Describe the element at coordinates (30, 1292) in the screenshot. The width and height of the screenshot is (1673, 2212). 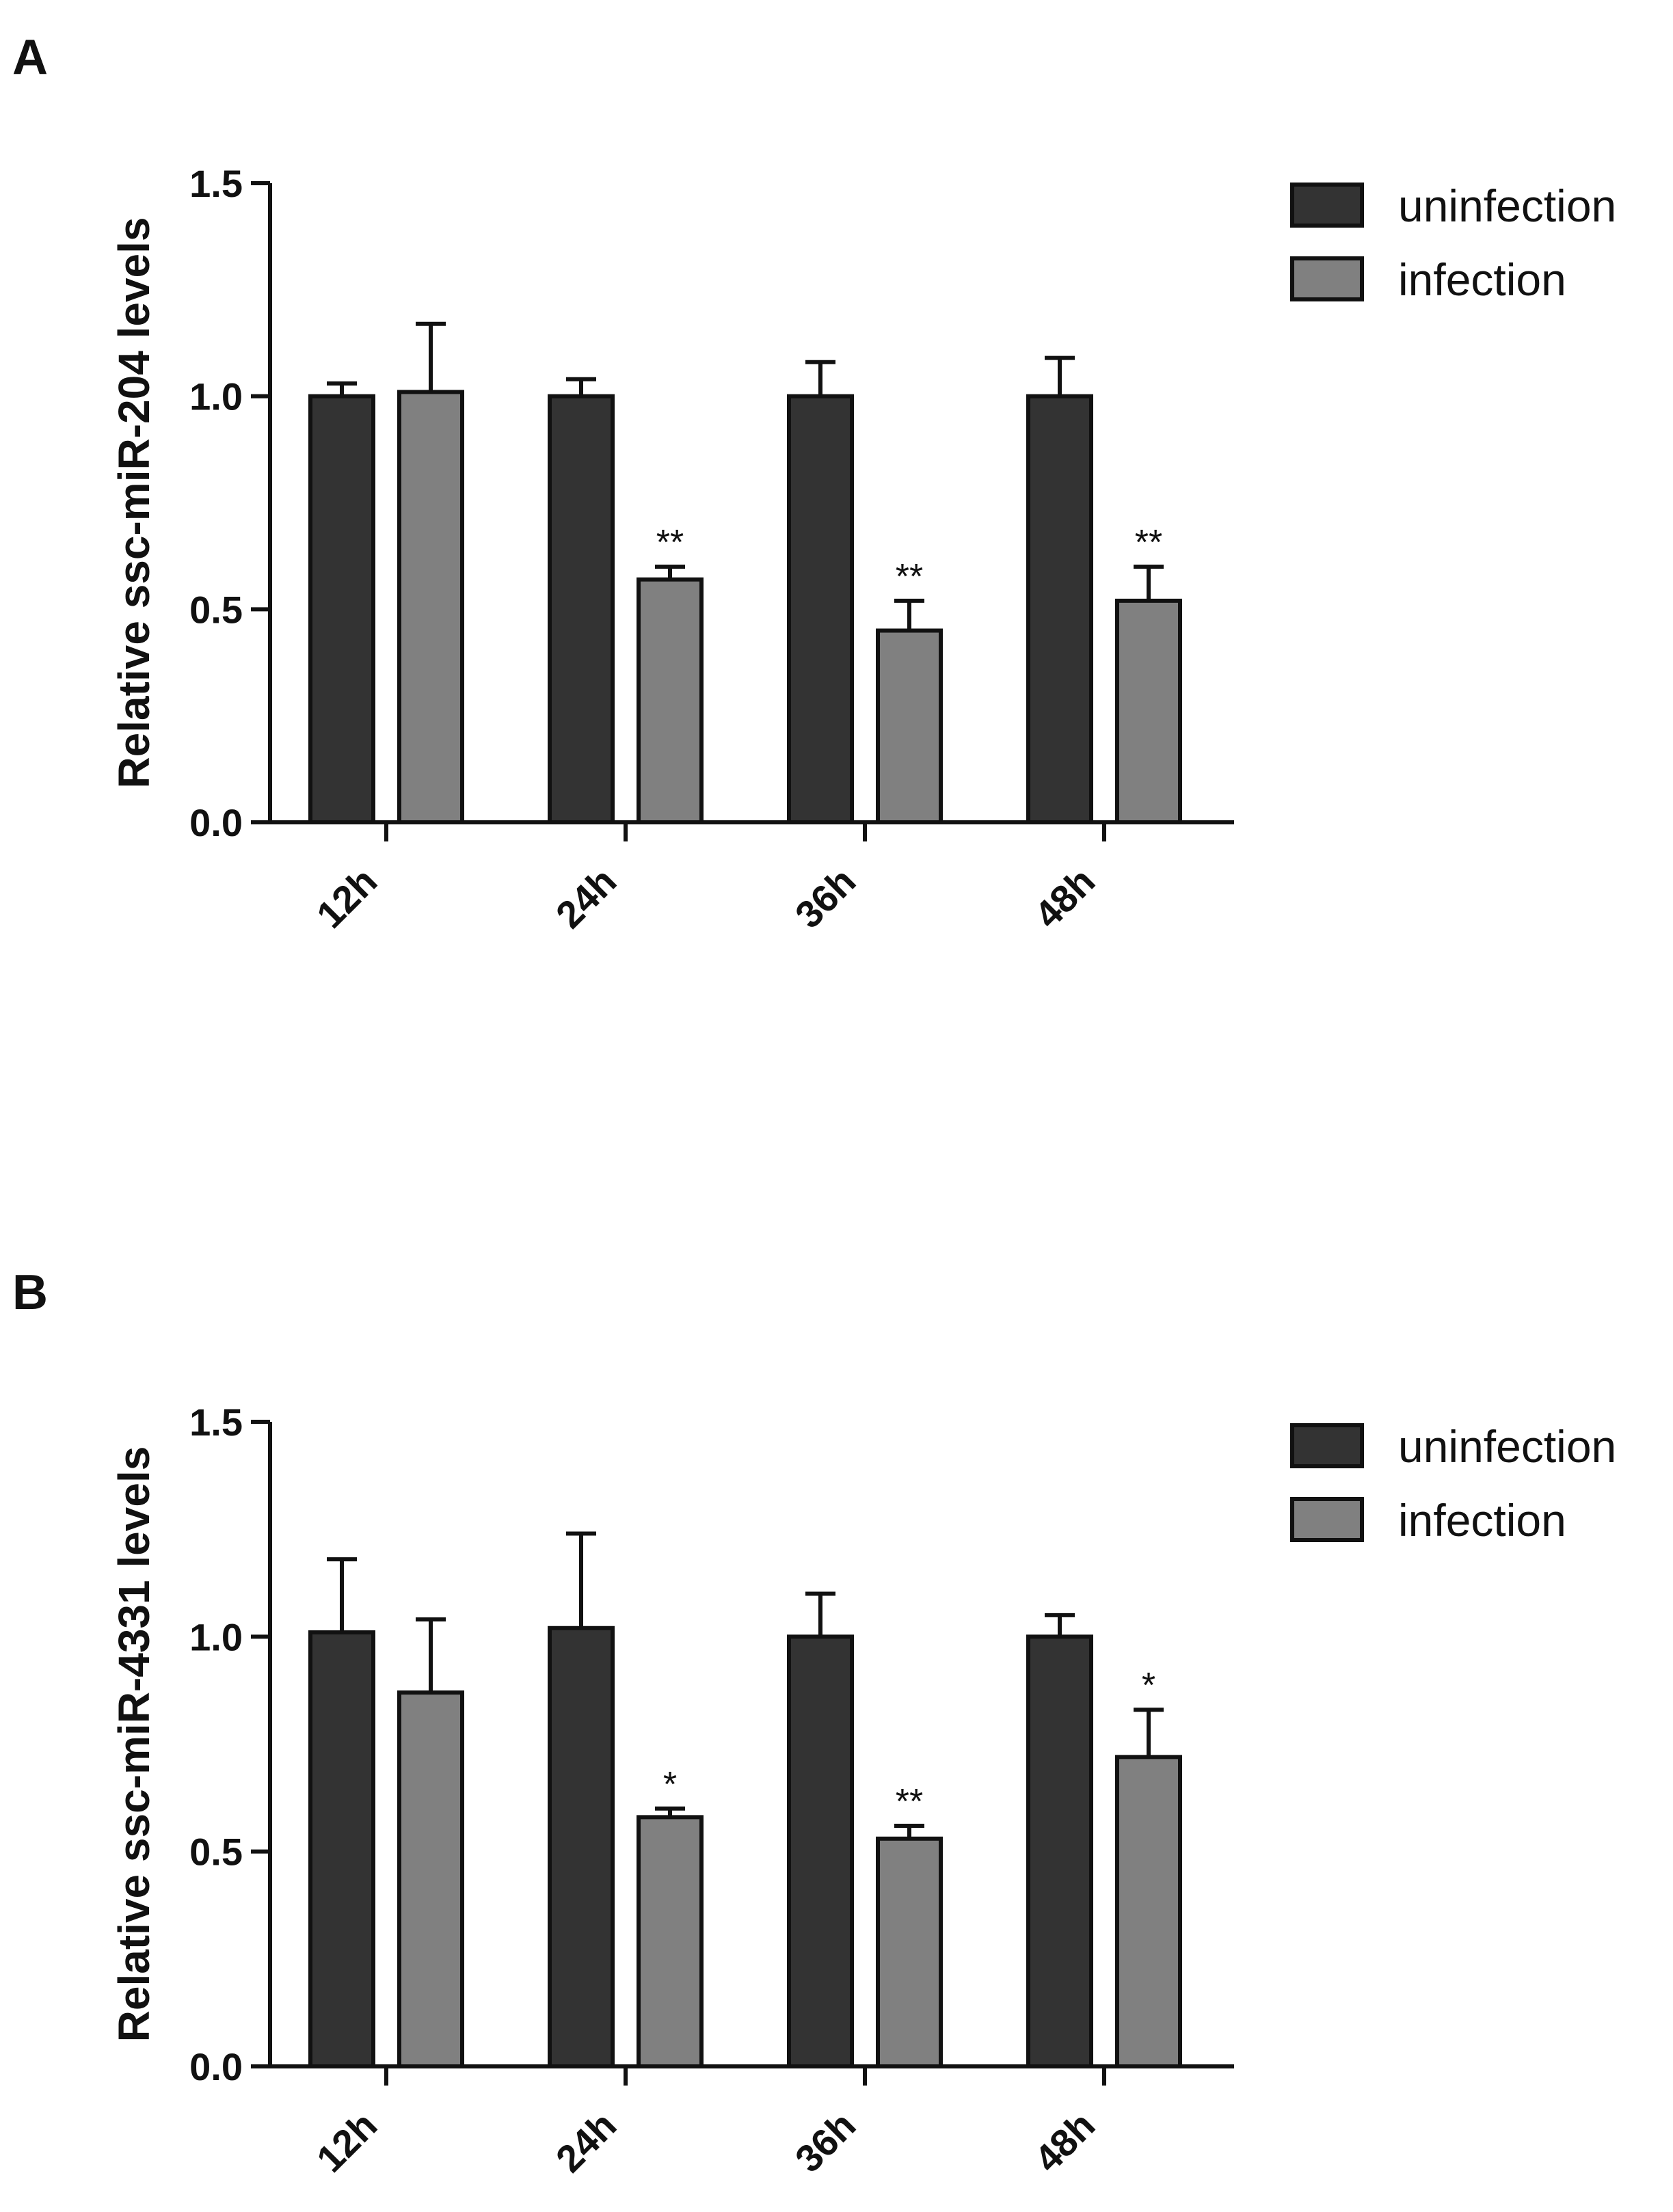
I see `panel-letter: B` at that location.